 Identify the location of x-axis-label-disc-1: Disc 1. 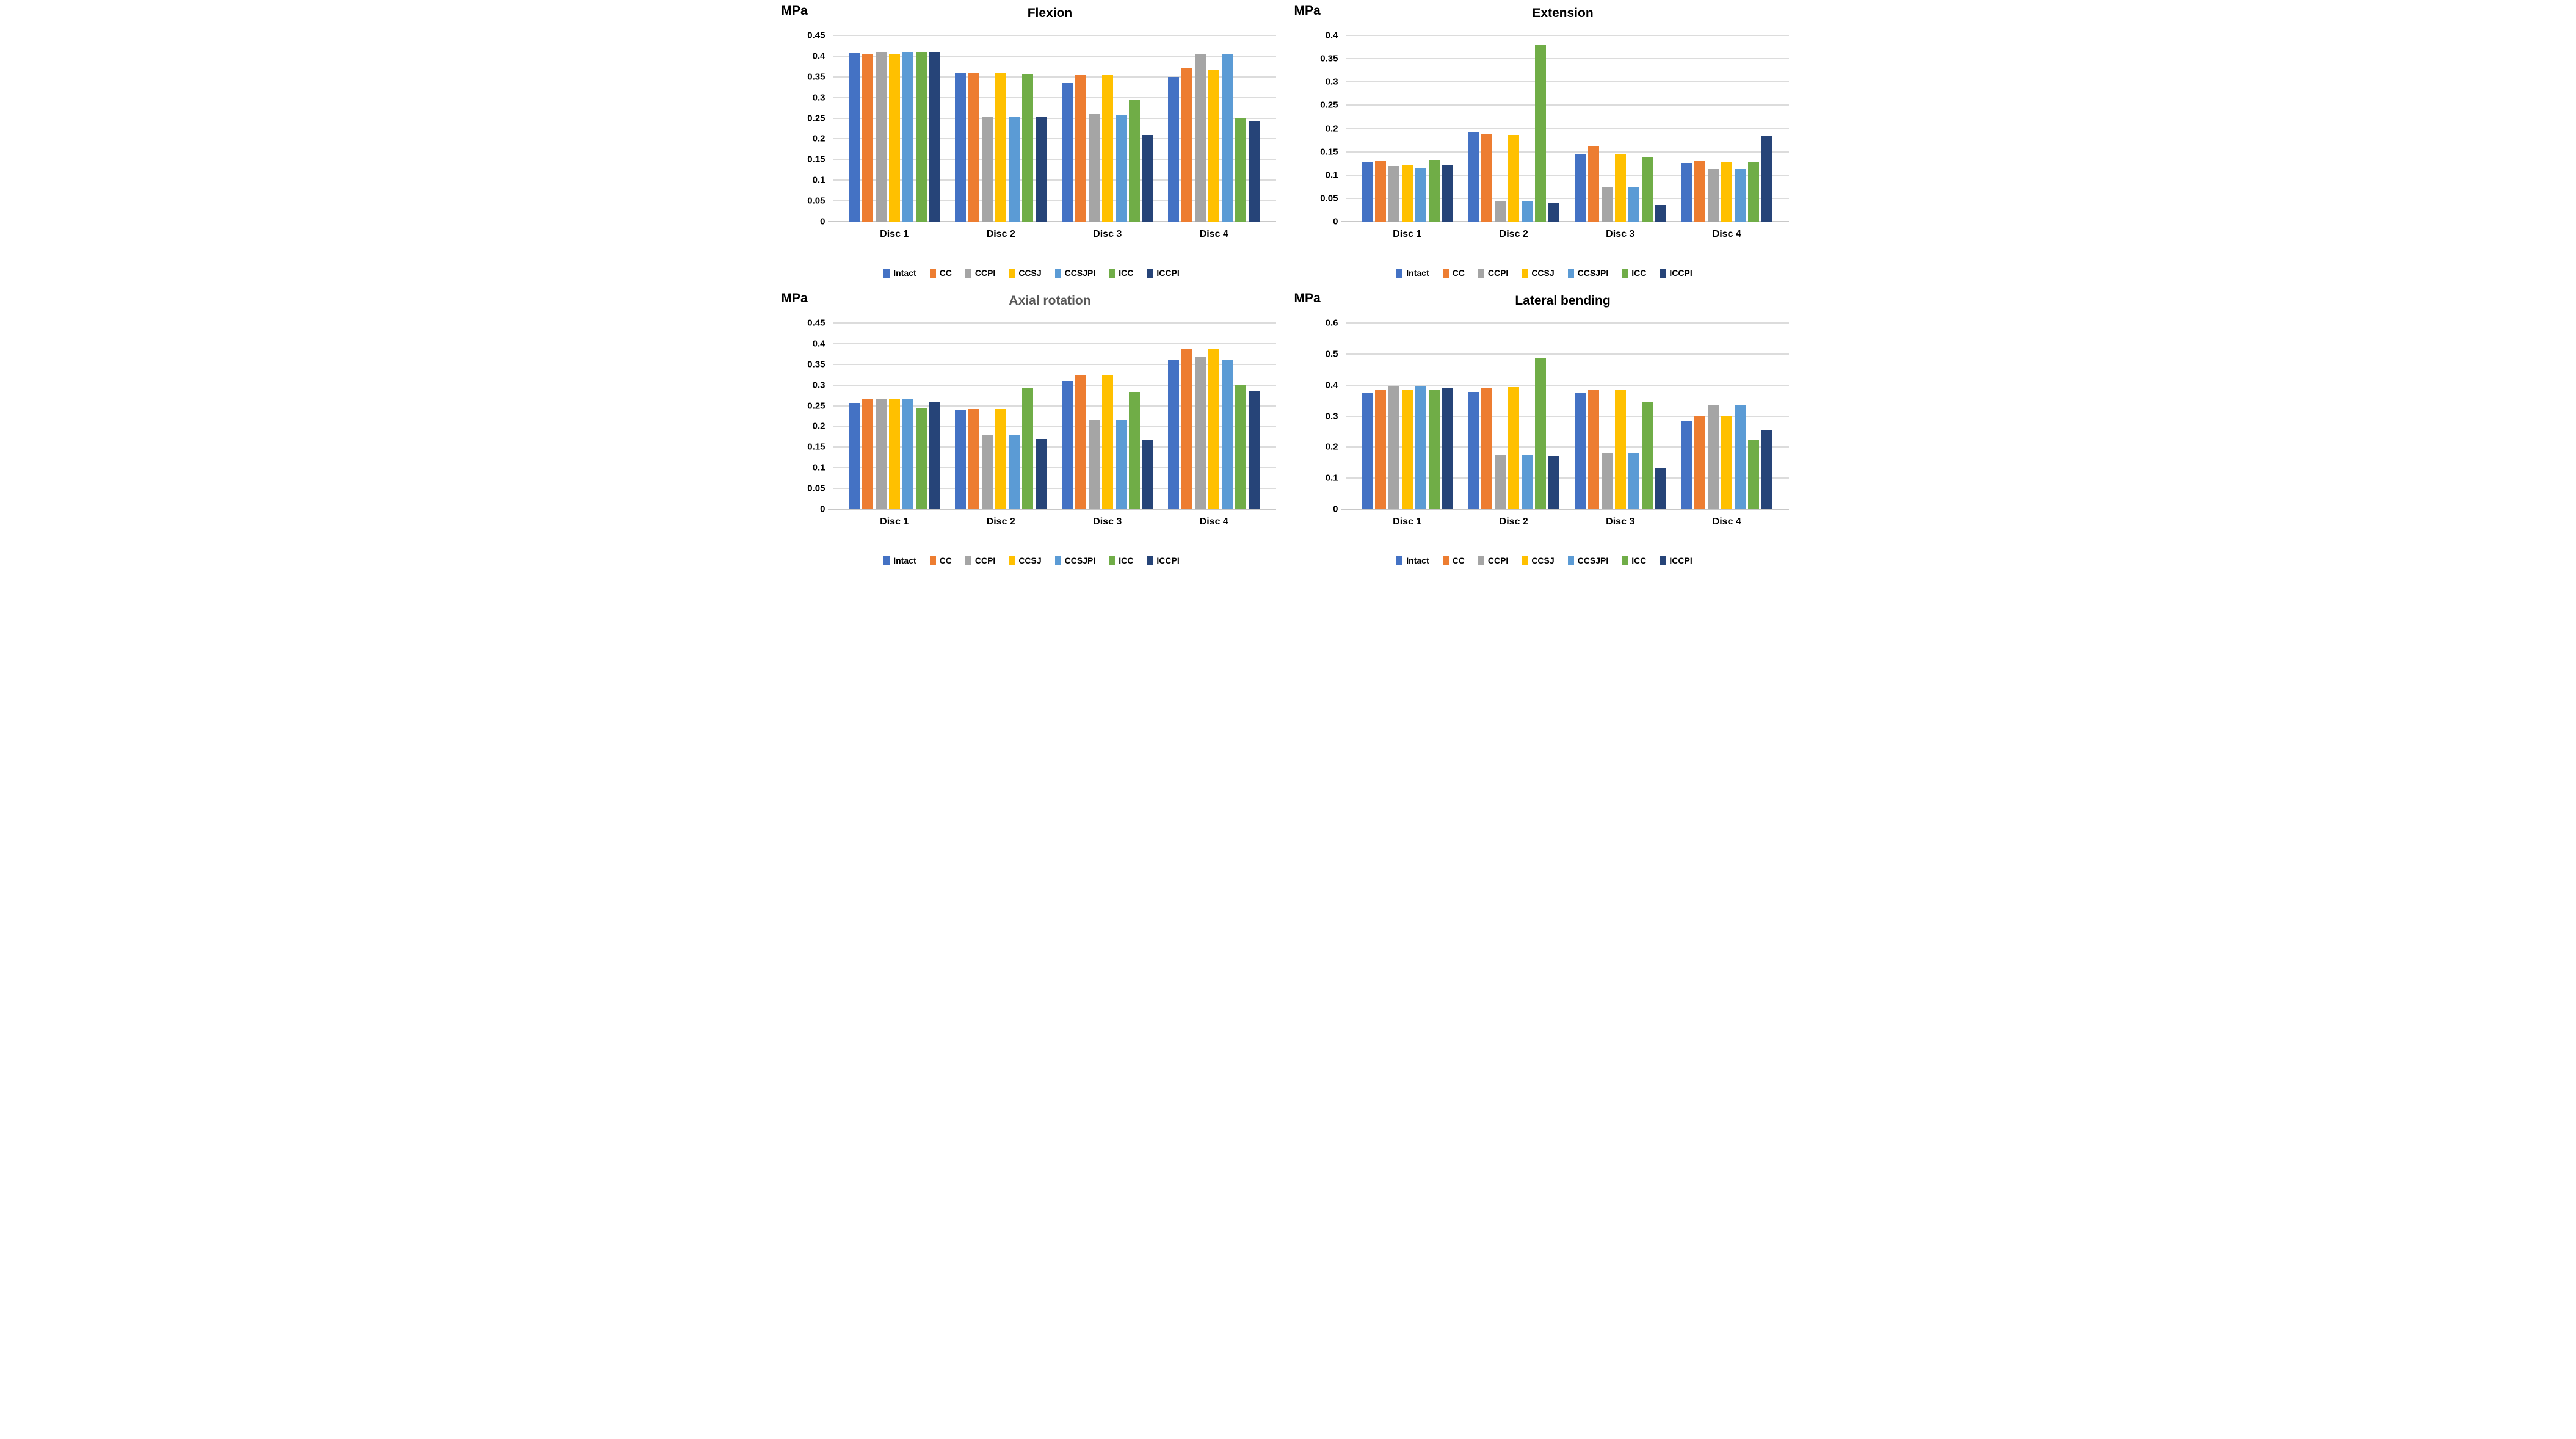
(894, 522).